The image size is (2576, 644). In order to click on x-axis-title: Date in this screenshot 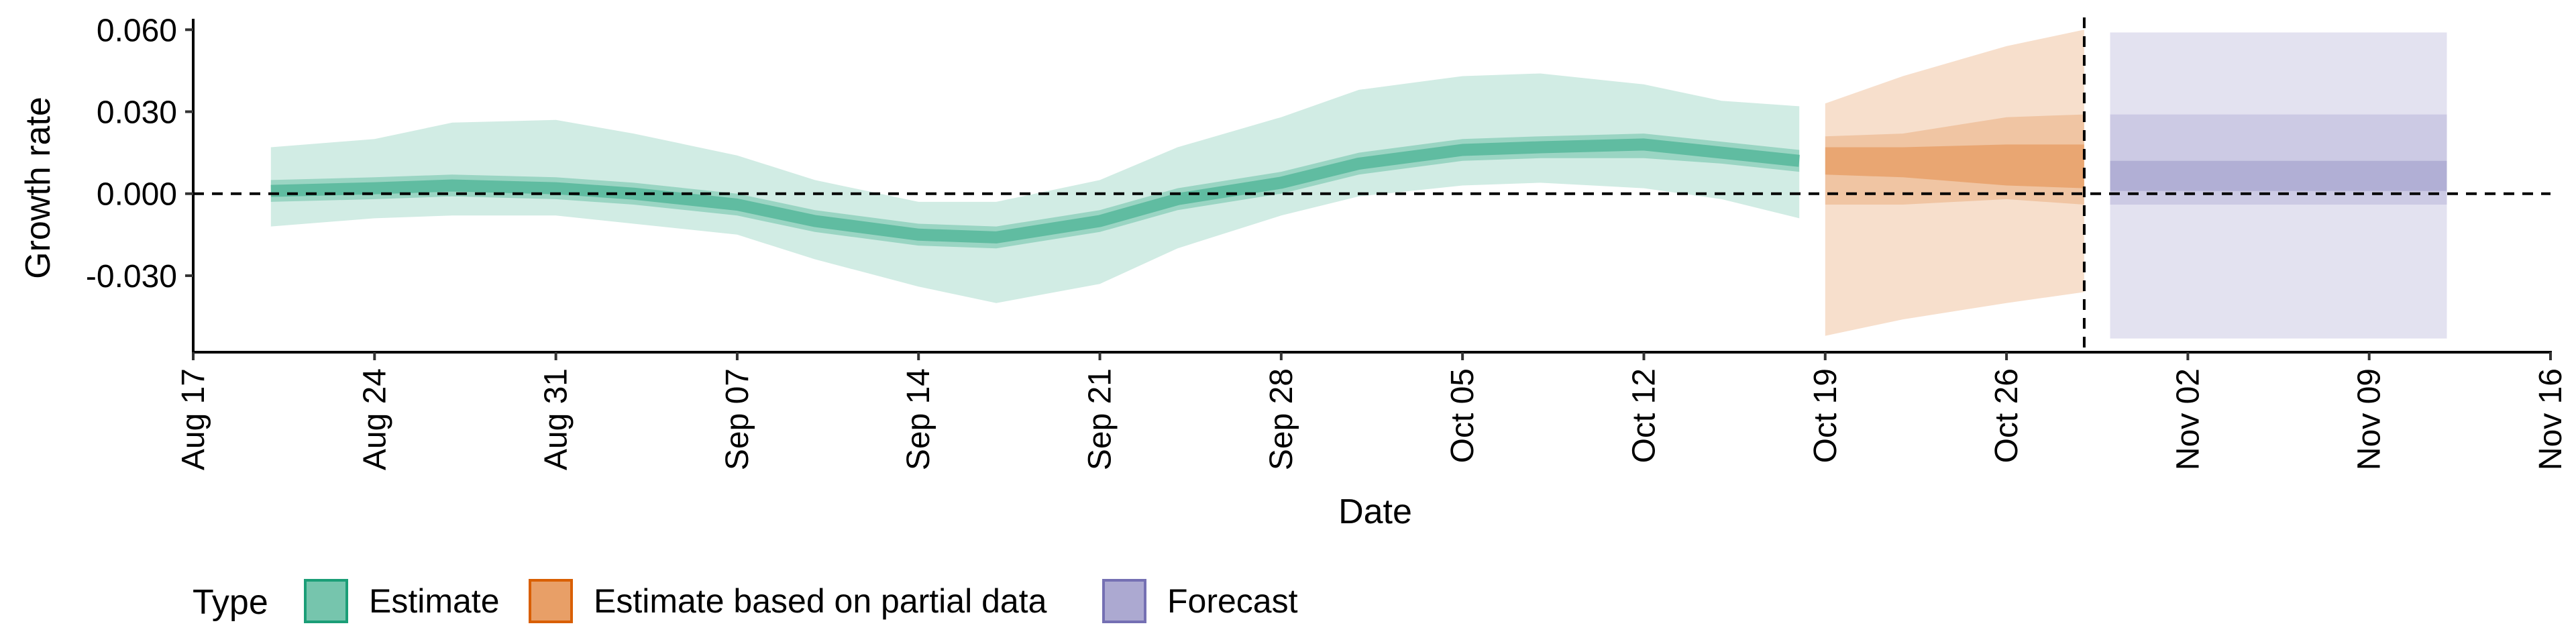, I will do `click(1375, 511)`.